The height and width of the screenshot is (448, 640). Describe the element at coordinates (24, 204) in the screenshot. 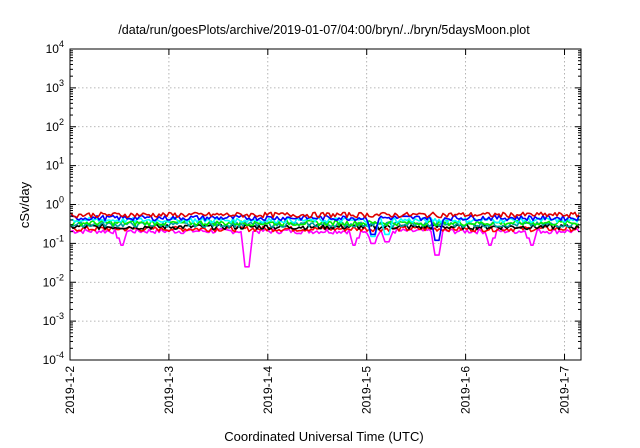

I see `y-axis-label: cSv/day` at that location.